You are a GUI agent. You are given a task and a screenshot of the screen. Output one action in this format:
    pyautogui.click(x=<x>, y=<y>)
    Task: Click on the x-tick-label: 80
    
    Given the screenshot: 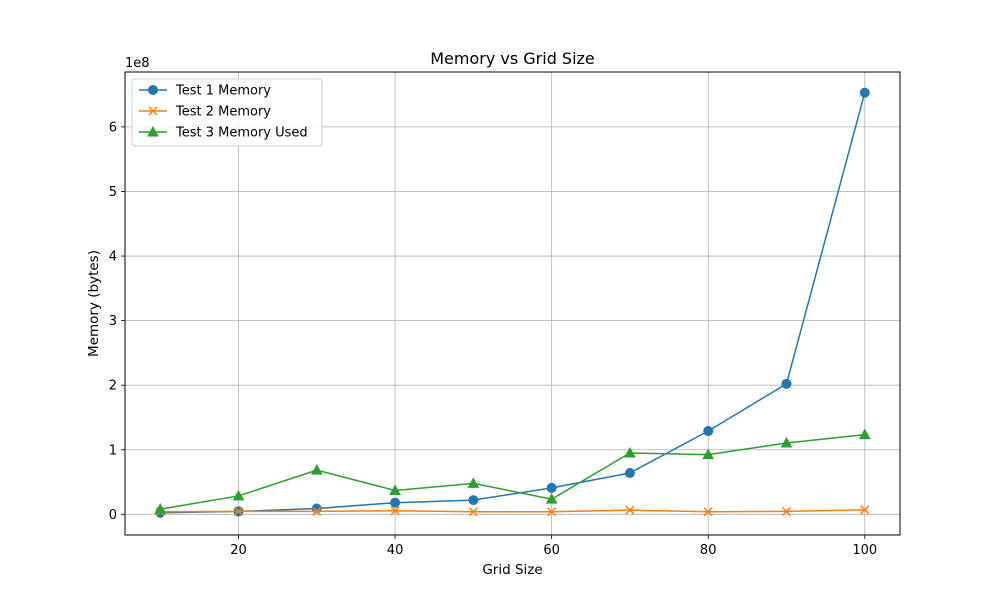 What is the action you would take?
    pyautogui.click(x=708, y=550)
    